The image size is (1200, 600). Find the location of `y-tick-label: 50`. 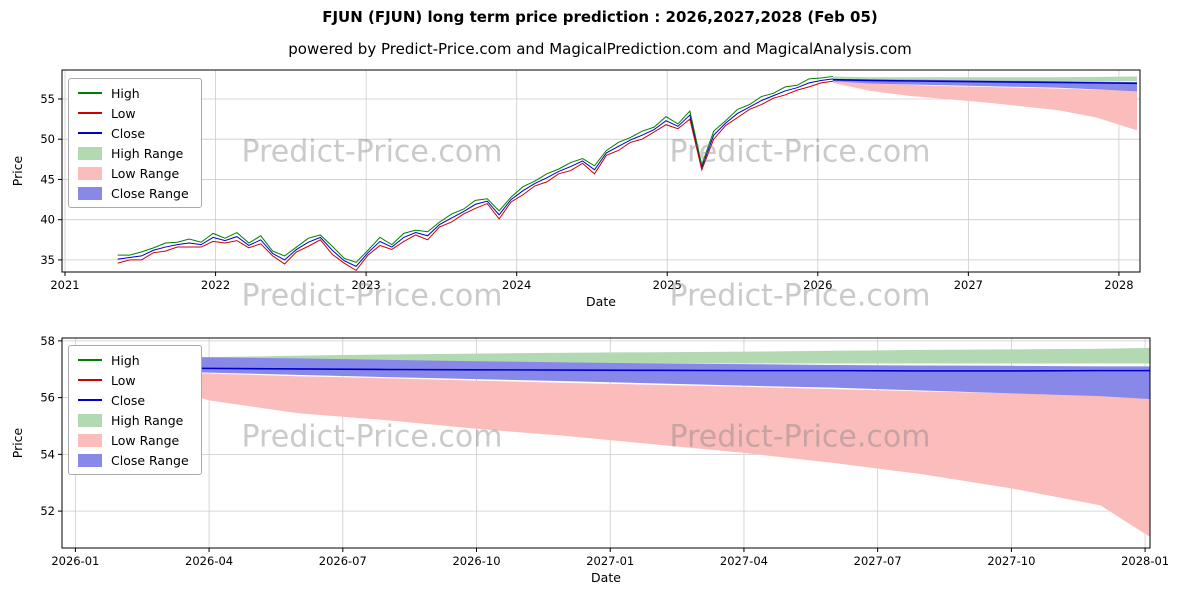

y-tick-label: 50 is located at coordinates (47, 139).